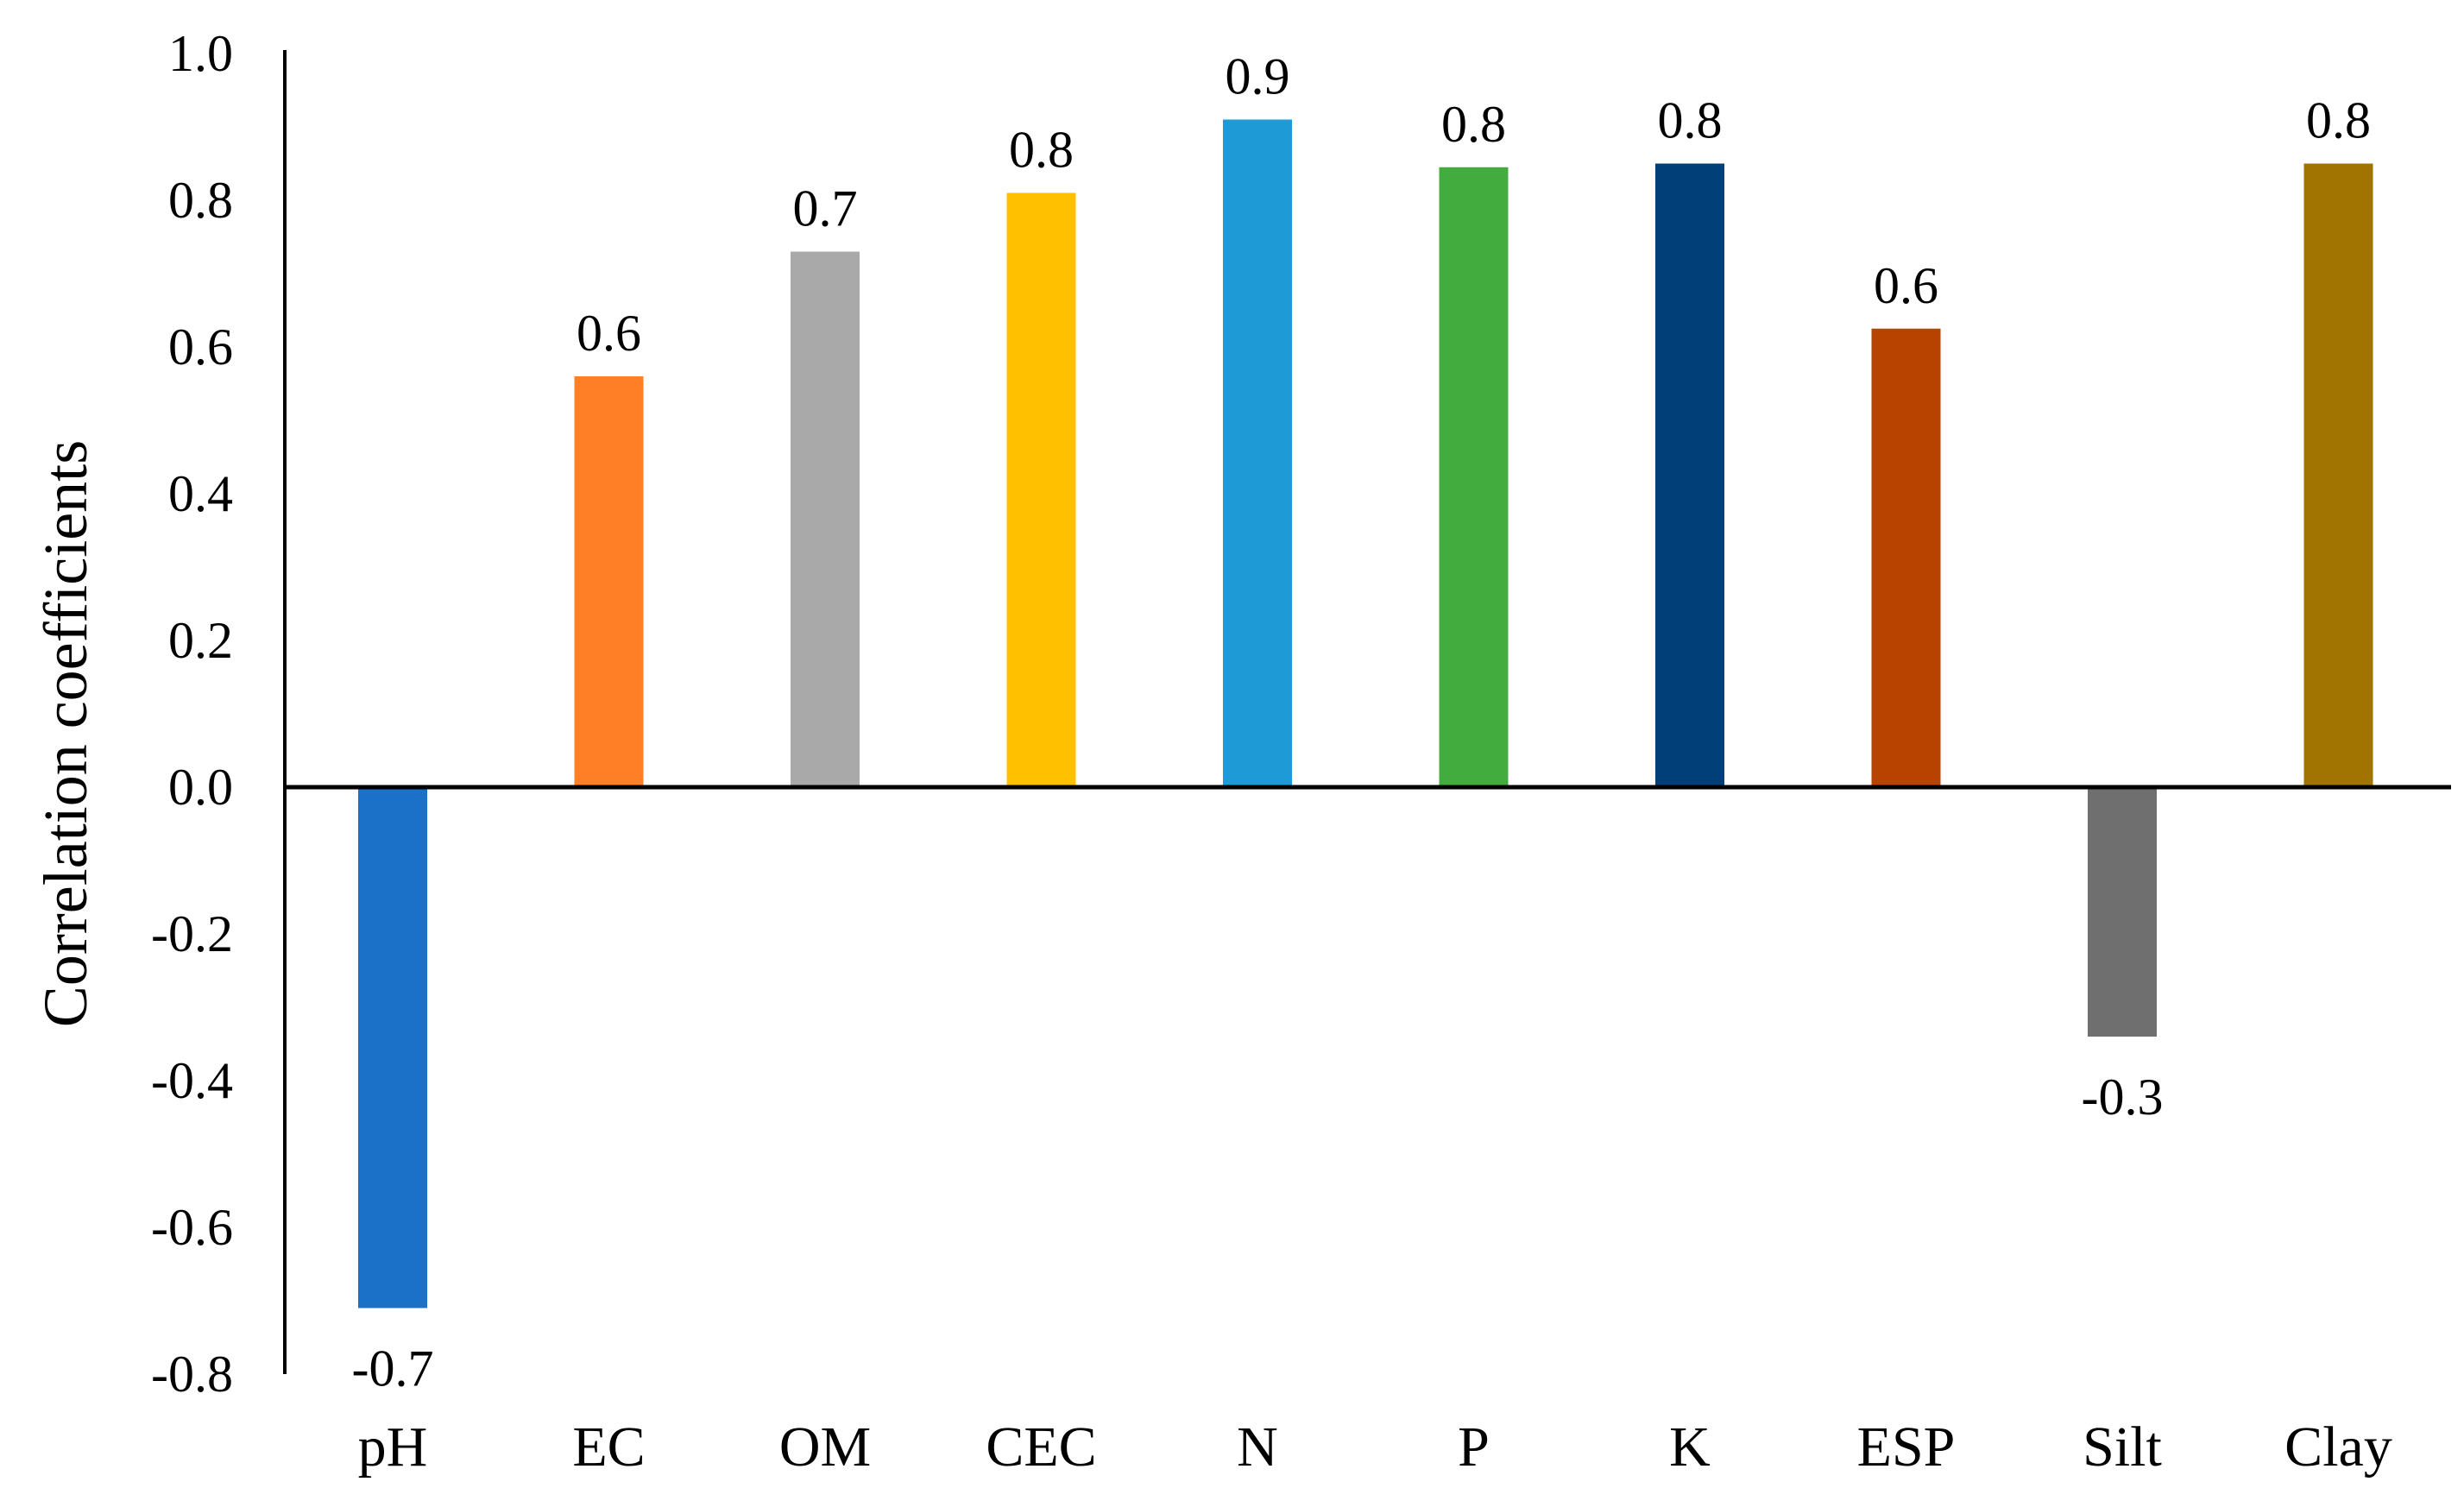  I want to click on y-tick-label: 0.8, so click(200, 201).